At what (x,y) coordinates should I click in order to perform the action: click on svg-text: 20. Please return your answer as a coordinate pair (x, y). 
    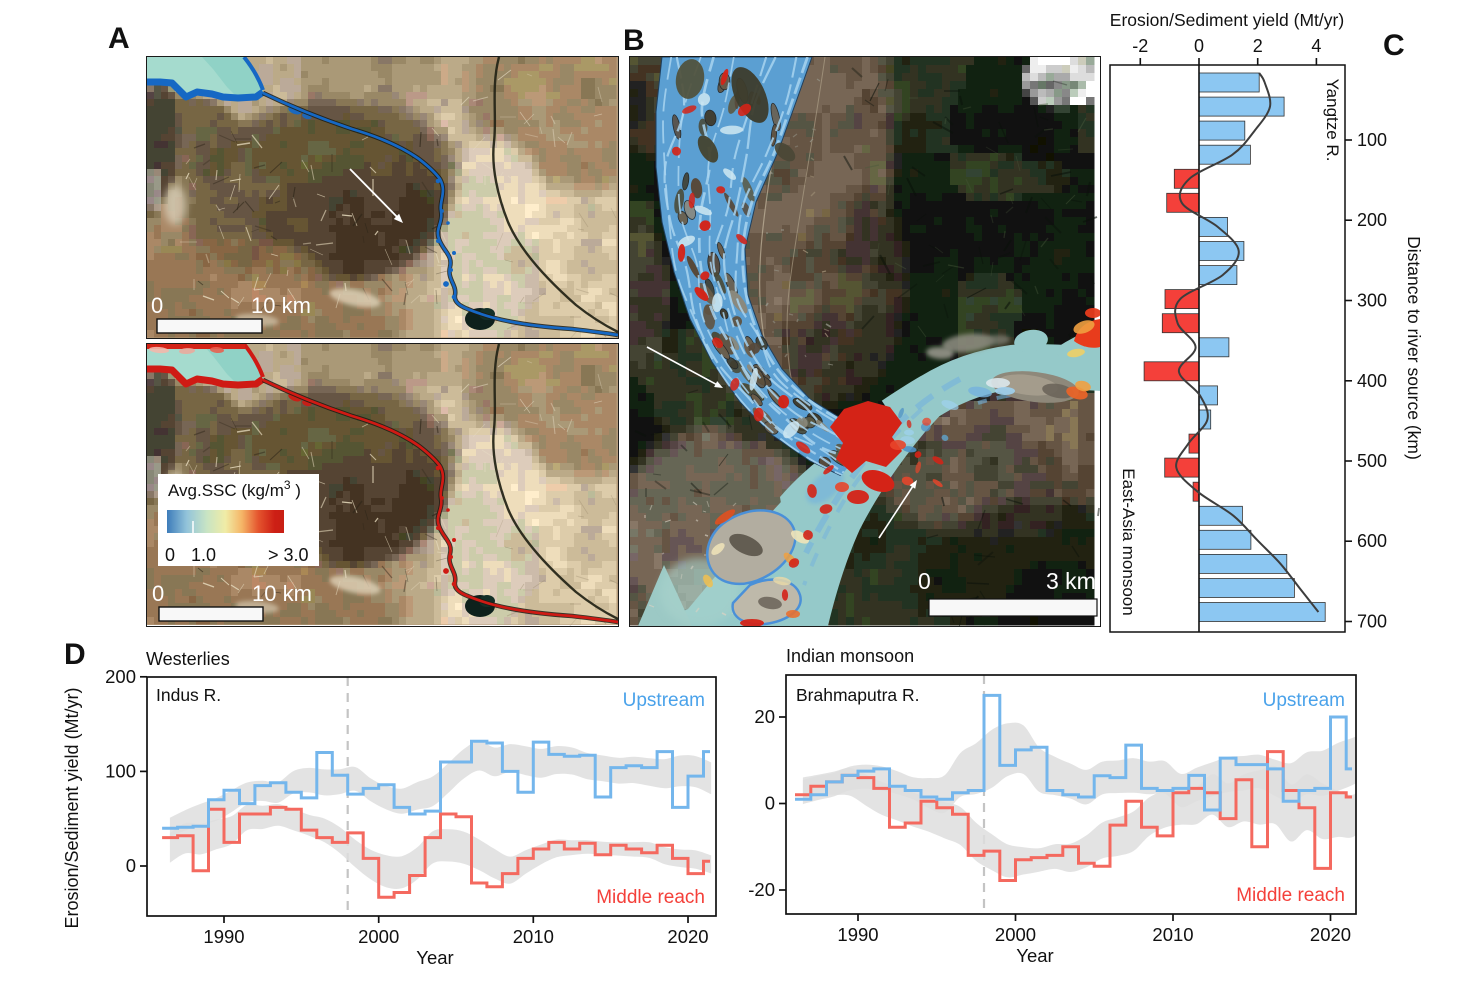
    Looking at the image, I should click on (764, 716).